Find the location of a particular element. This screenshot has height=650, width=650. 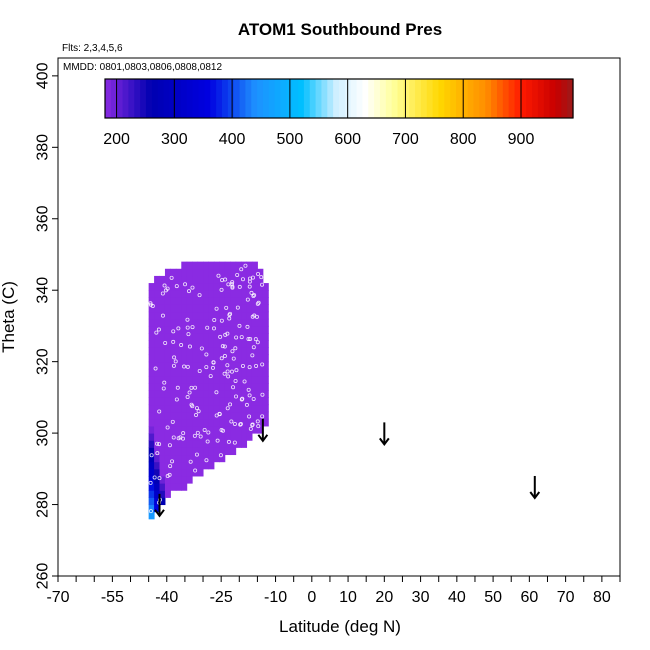

x-tick-label: -55 is located at coordinates (112, 597).